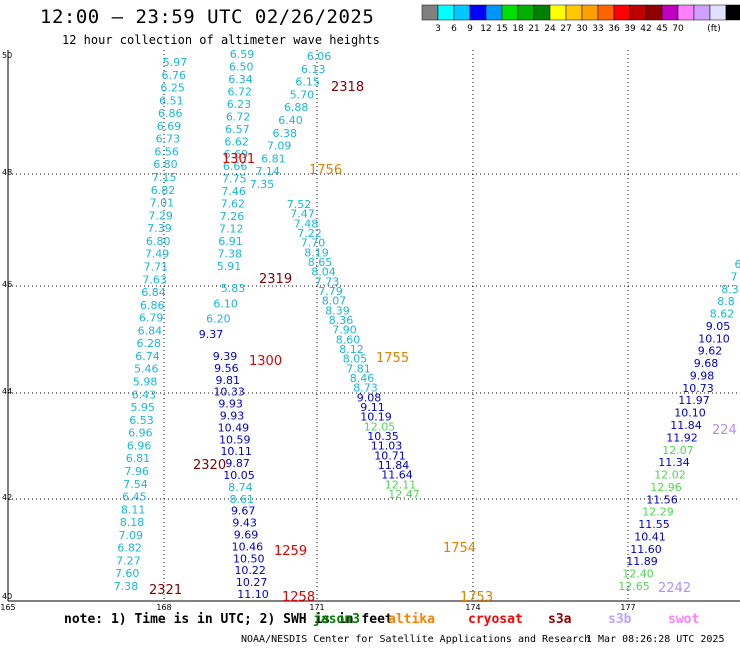 The width and height of the screenshot is (740, 650). What do you see at coordinates (240, 487) in the screenshot?
I see `swh-value: 8.74` at bounding box center [240, 487].